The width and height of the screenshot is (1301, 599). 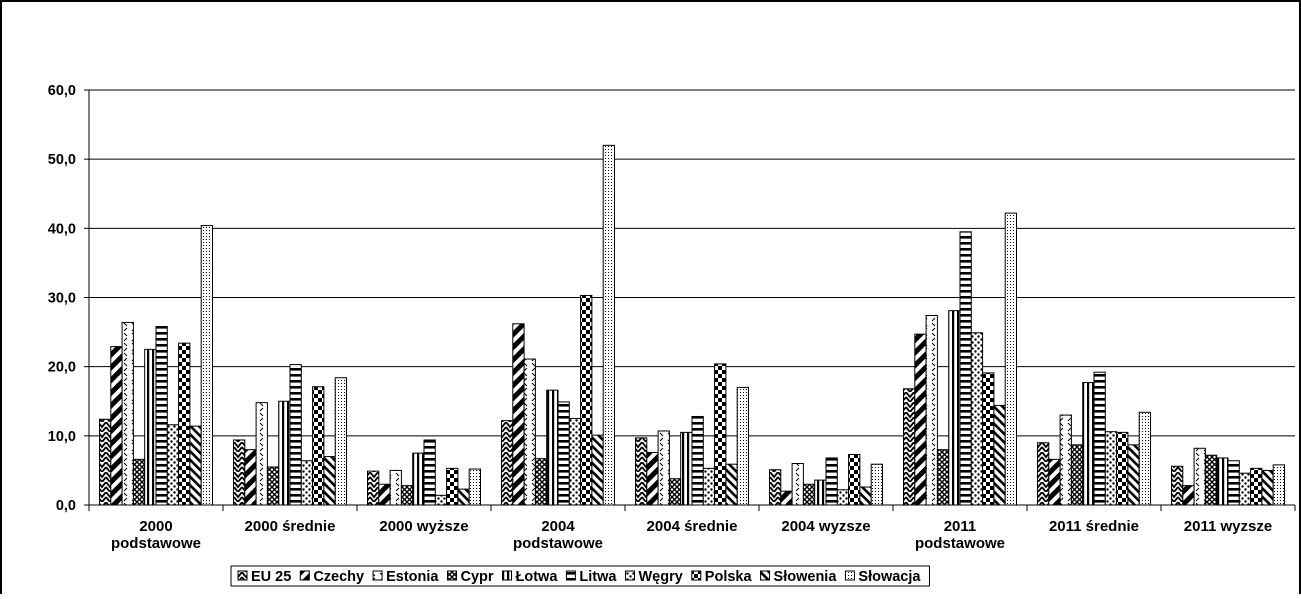 I want to click on legend-label: Słowacja, so click(x=889, y=577).